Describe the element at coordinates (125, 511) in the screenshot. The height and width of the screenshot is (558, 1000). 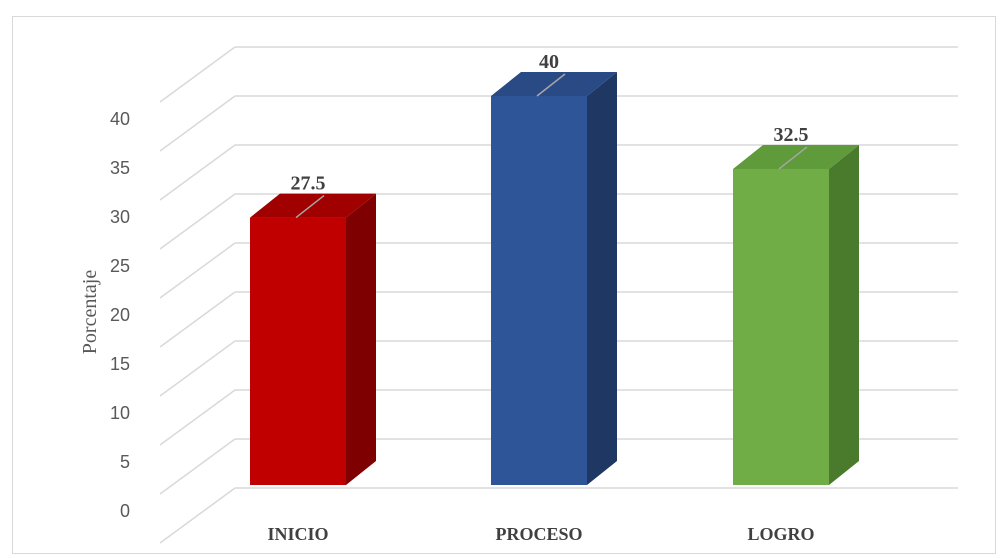
I see `y-tick-label: 0` at that location.